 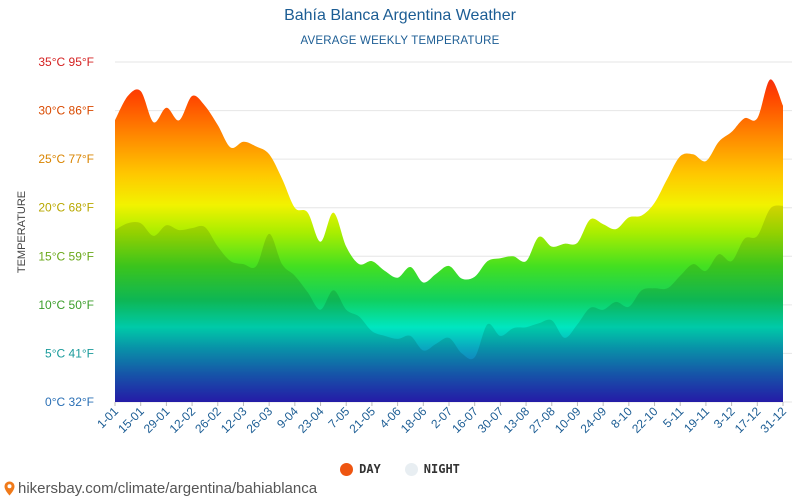 I want to click on x-tick-label: 26-02, so click(x=208, y=420).